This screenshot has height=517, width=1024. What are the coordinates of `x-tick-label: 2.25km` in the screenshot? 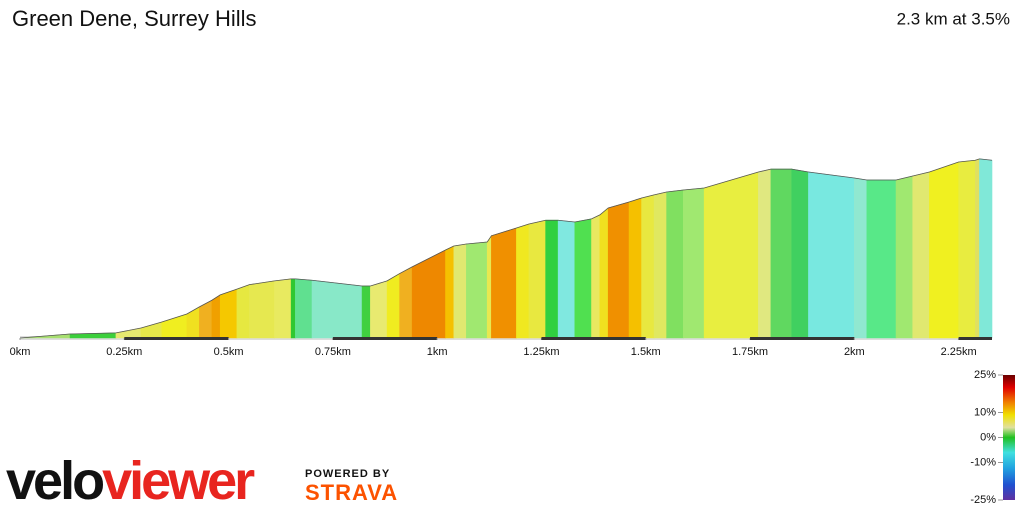 It's located at (959, 352).